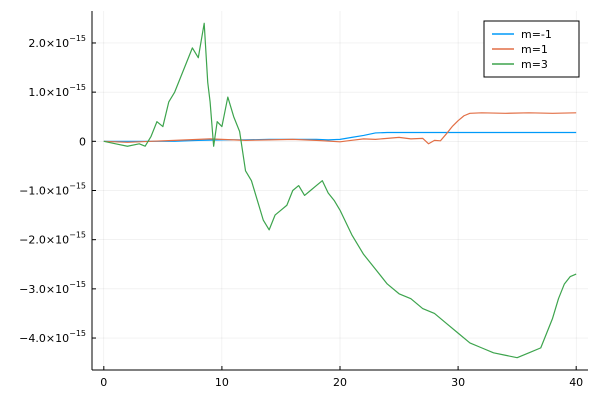 This screenshot has height=400, width=600. What do you see at coordinates (44, 289) in the screenshot?
I see `y-tick-label-base: −3.0×10` at bounding box center [44, 289].